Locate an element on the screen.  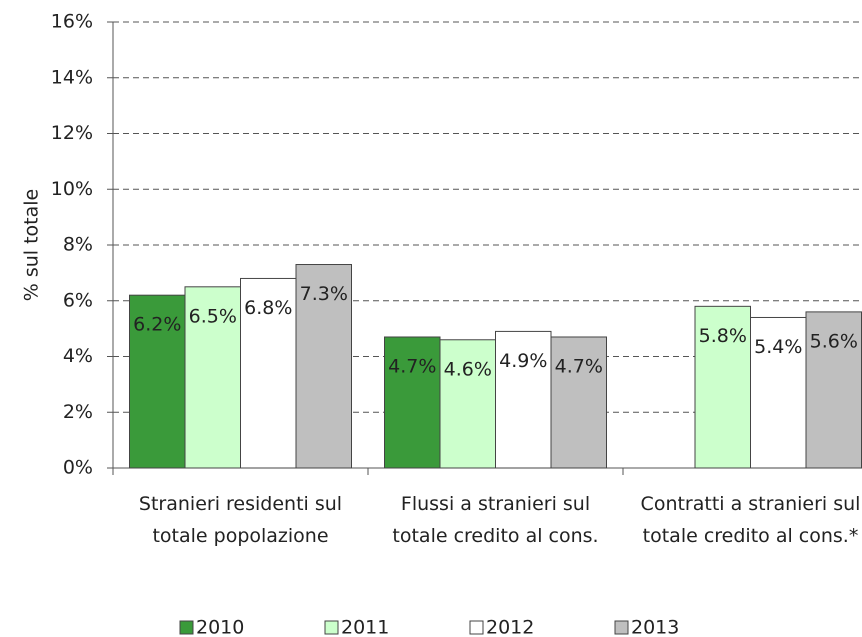
legend-label: 2013 is located at coordinates (655, 627).